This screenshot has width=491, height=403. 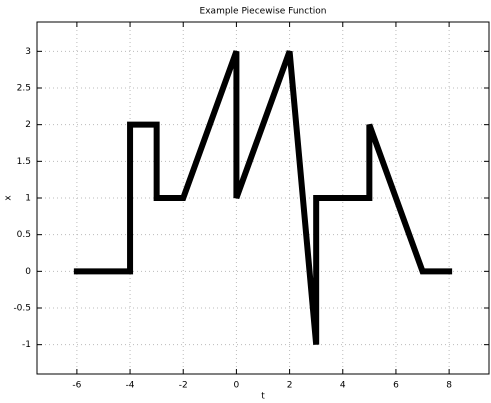 I want to click on x-tick-label: -2, so click(x=183, y=386).